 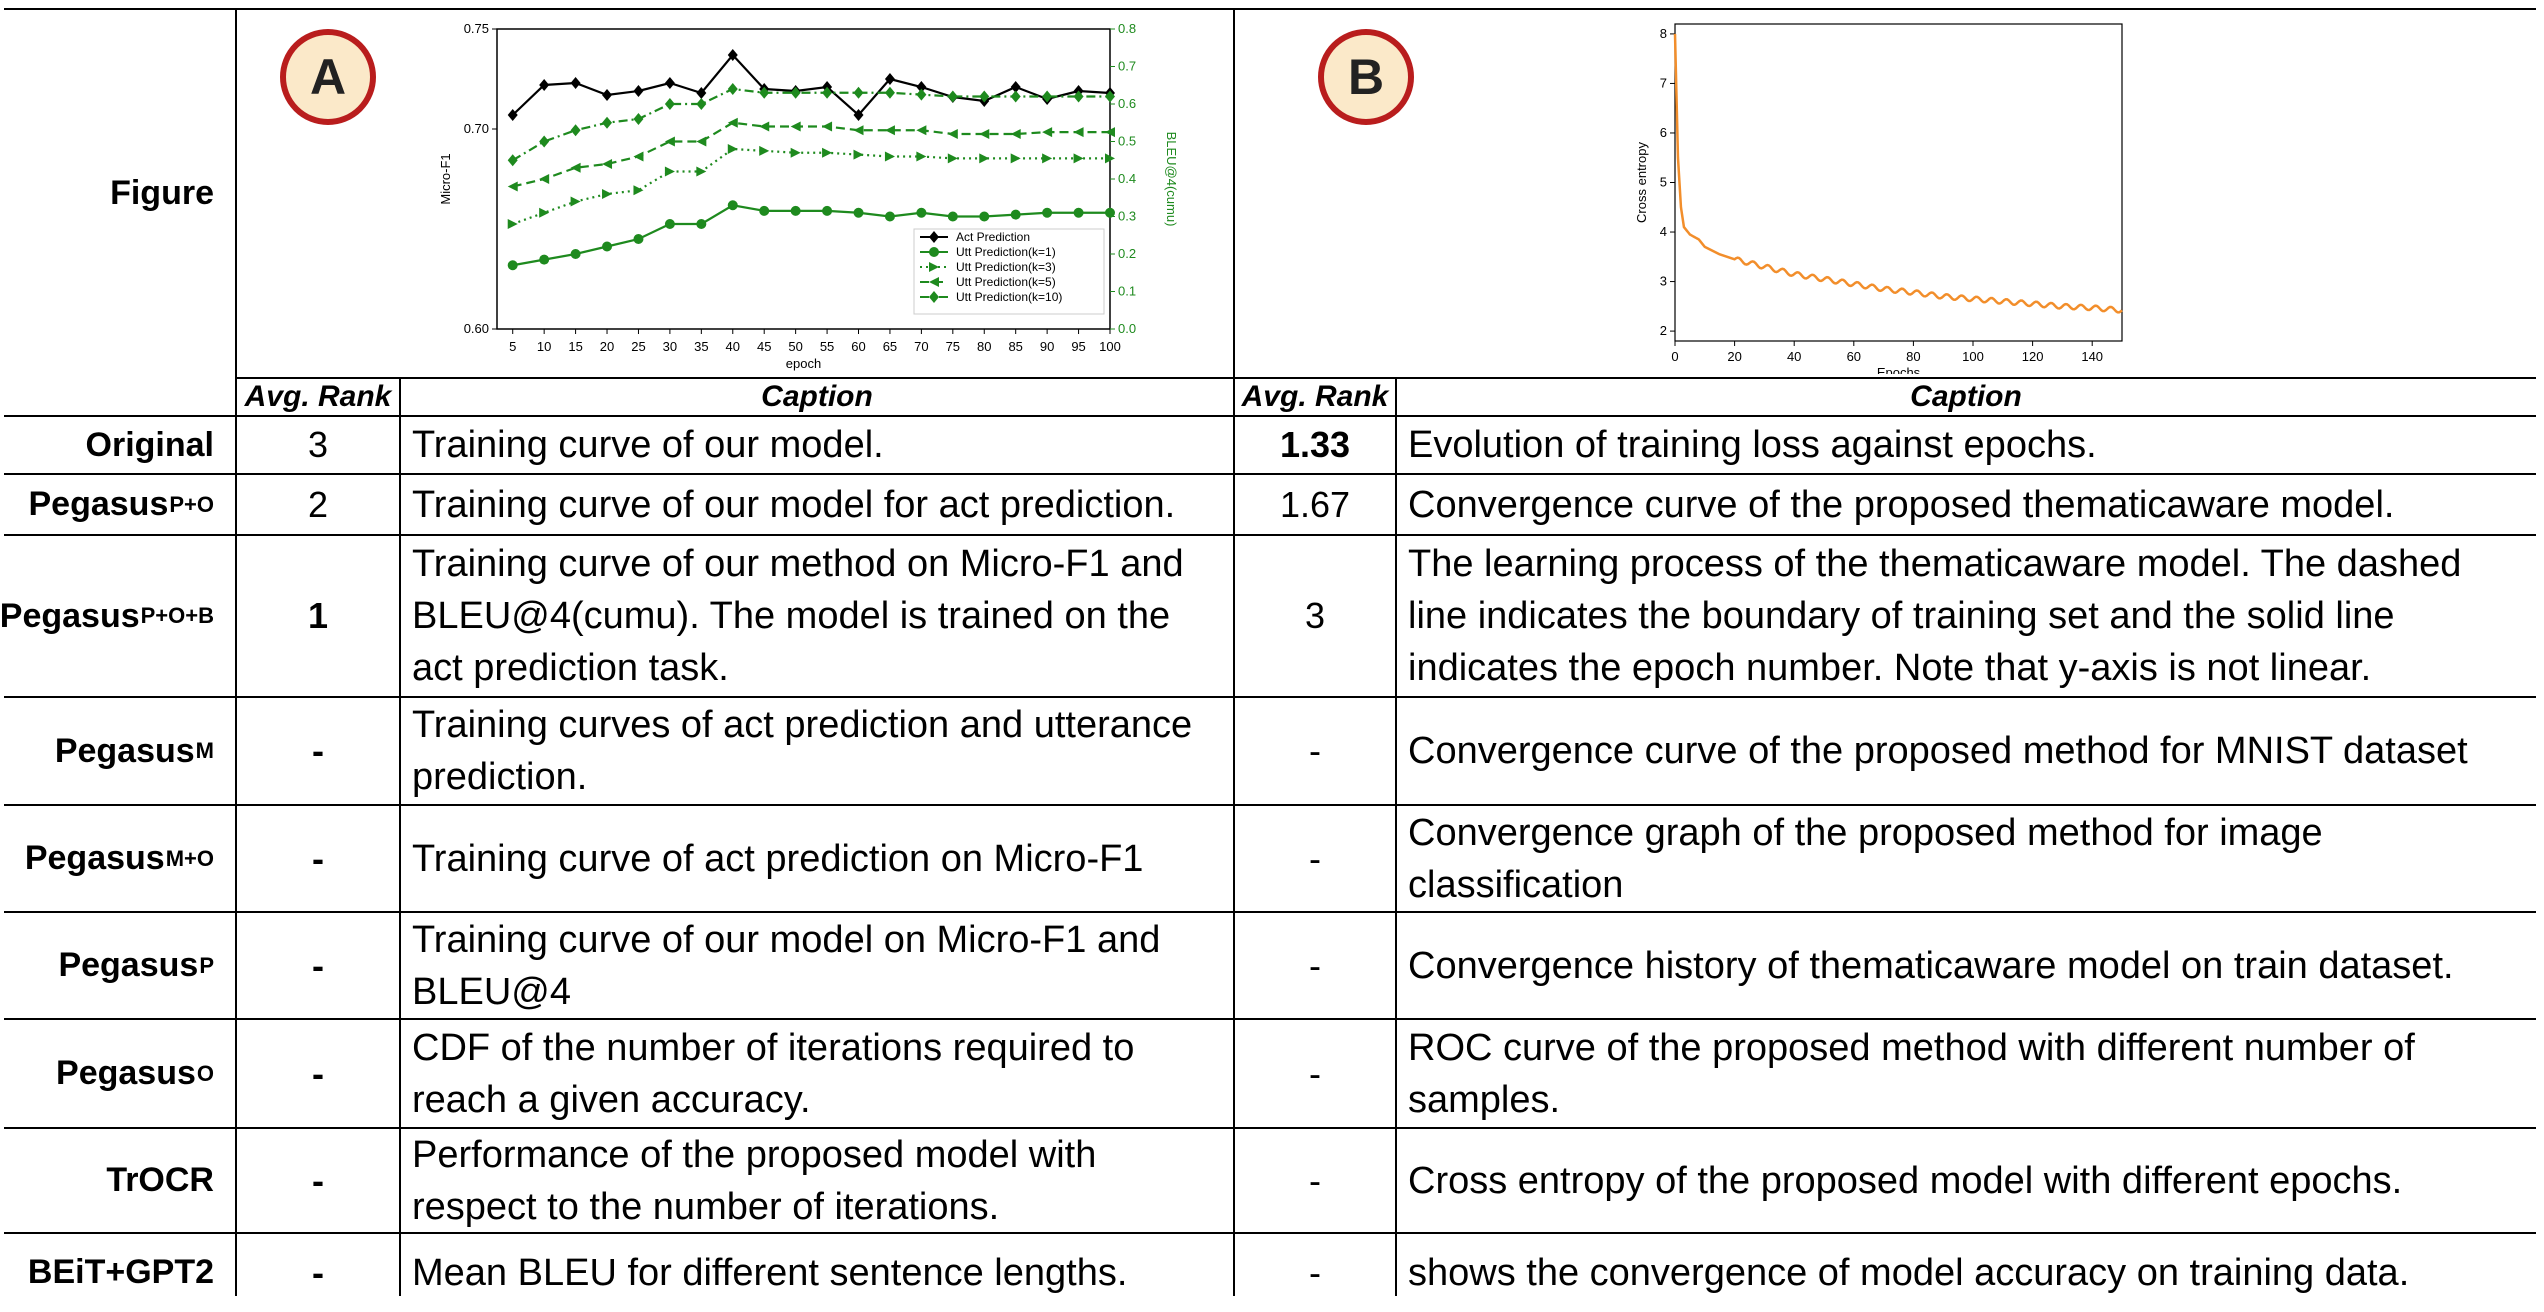 I want to click on row-label-base: BEiT+GPT2, so click(x=120, y=1272).